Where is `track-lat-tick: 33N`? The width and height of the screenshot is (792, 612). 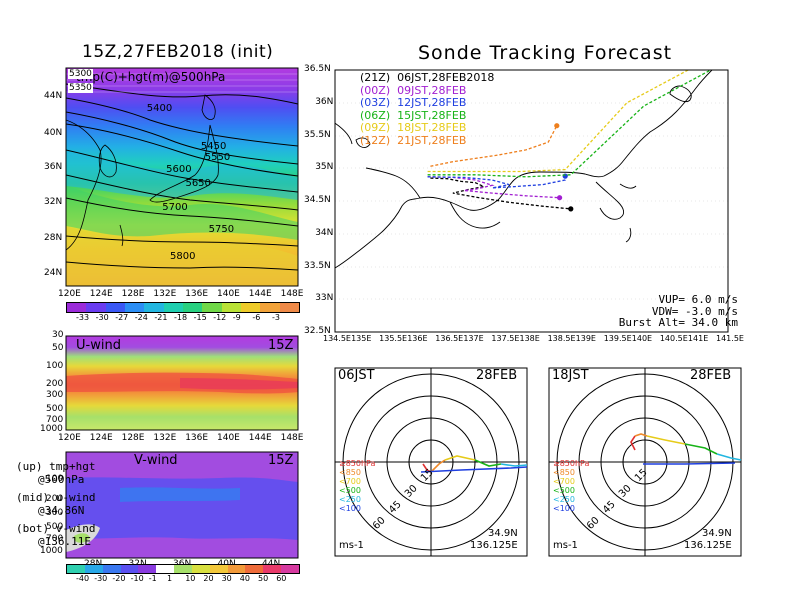 track-lat-tick: 33N is located at coordinates (324, 298).